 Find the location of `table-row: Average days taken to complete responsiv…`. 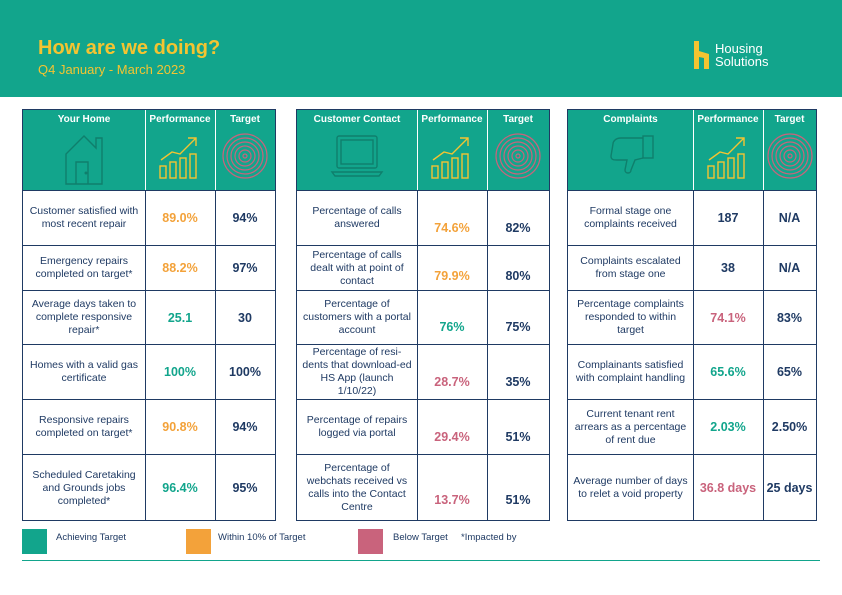

table-row: Average days taken to complete responsiv… is located at coordinates (149, 317).